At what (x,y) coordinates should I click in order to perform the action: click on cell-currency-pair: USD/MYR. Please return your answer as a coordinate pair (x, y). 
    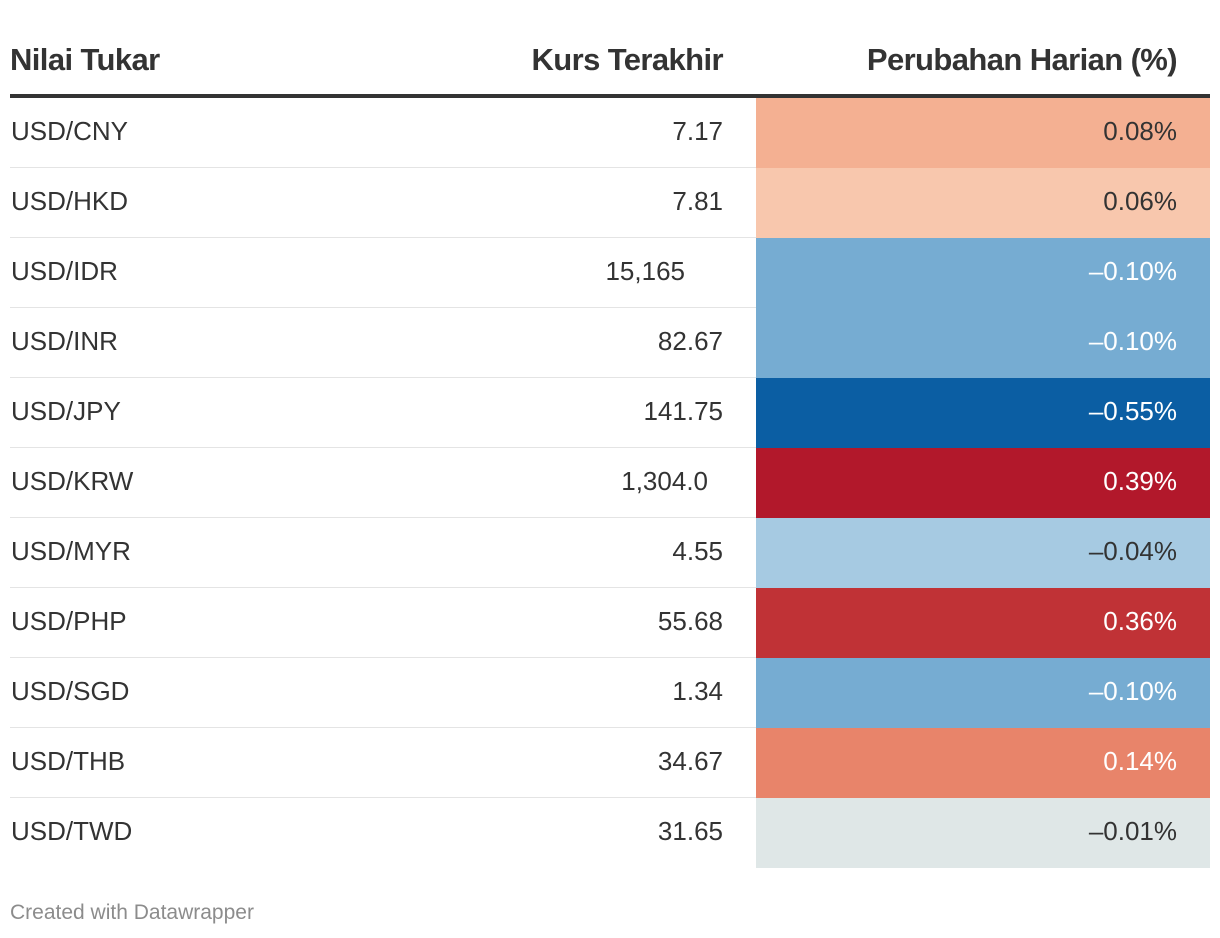
    Looking at the image, I should click on (71, 551).